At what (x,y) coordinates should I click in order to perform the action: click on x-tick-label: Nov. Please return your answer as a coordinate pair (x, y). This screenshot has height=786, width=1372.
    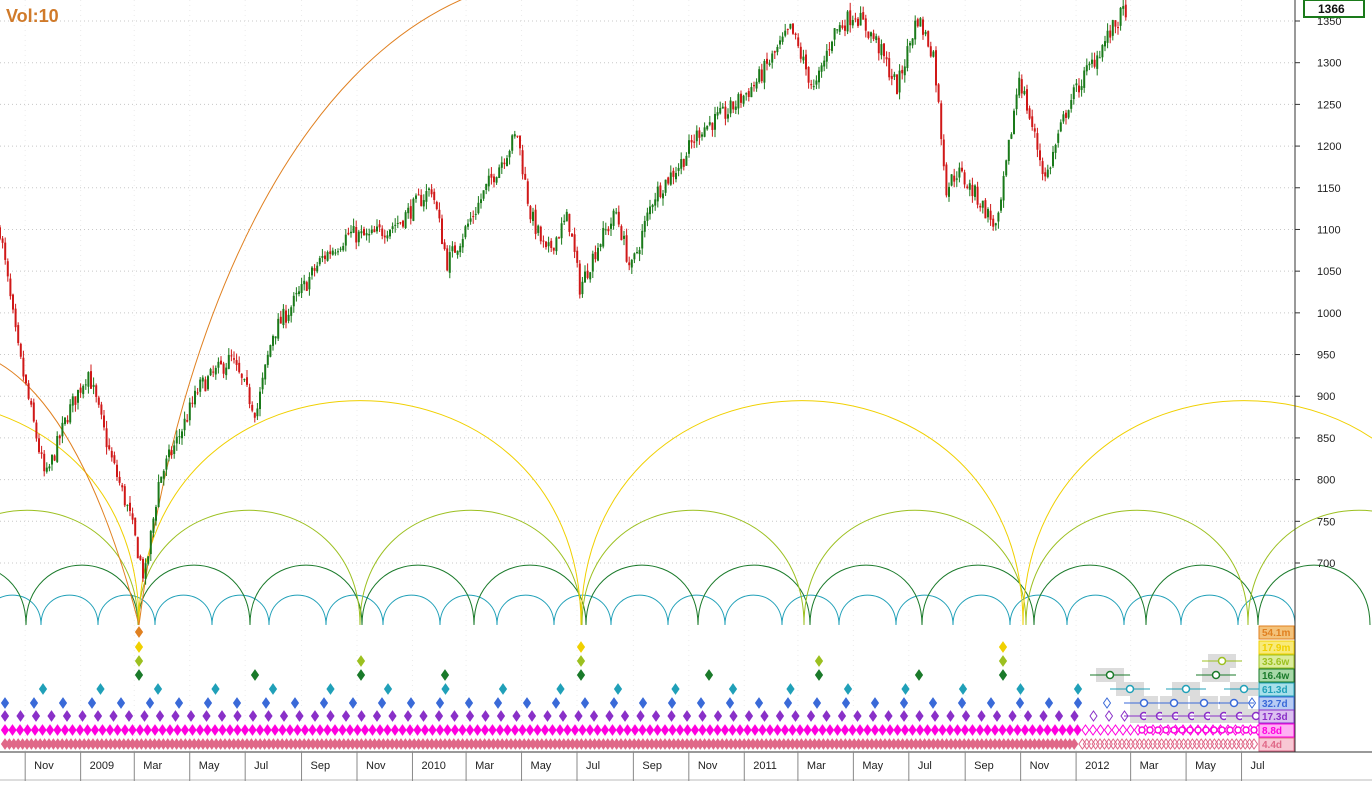
    Looking at the image, I should click on (708, 766).